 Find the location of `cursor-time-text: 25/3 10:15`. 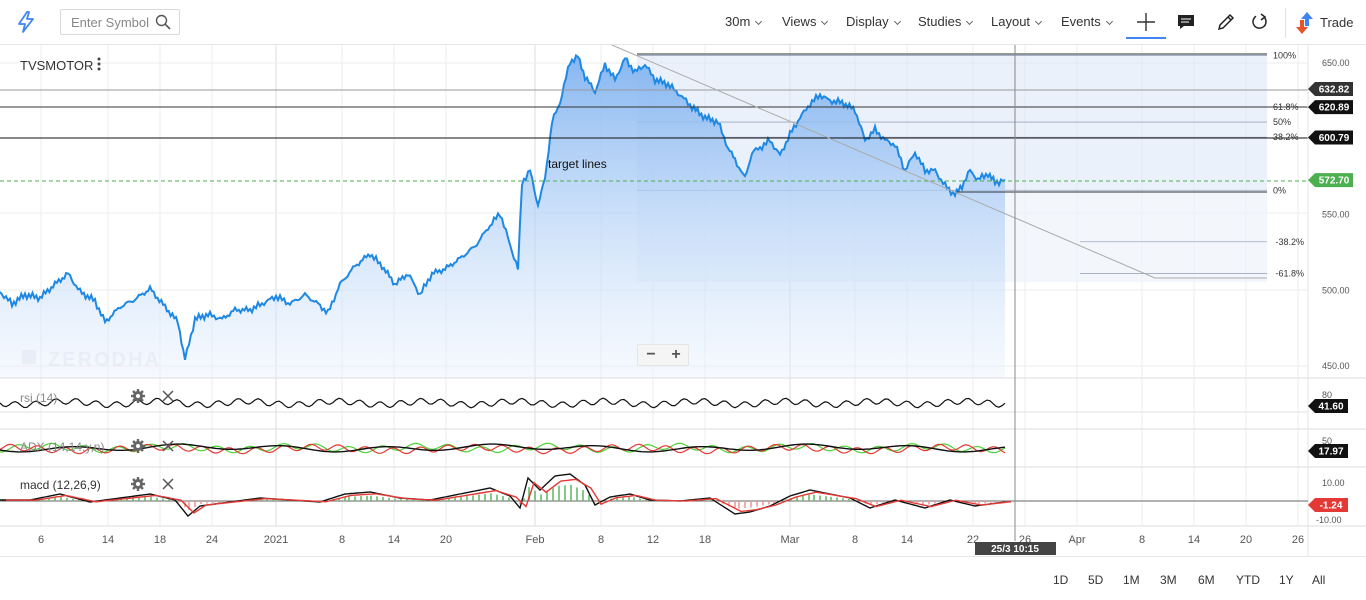

cursor-time-text: 25/3 10:15 is located at coordinates (1015, 549).